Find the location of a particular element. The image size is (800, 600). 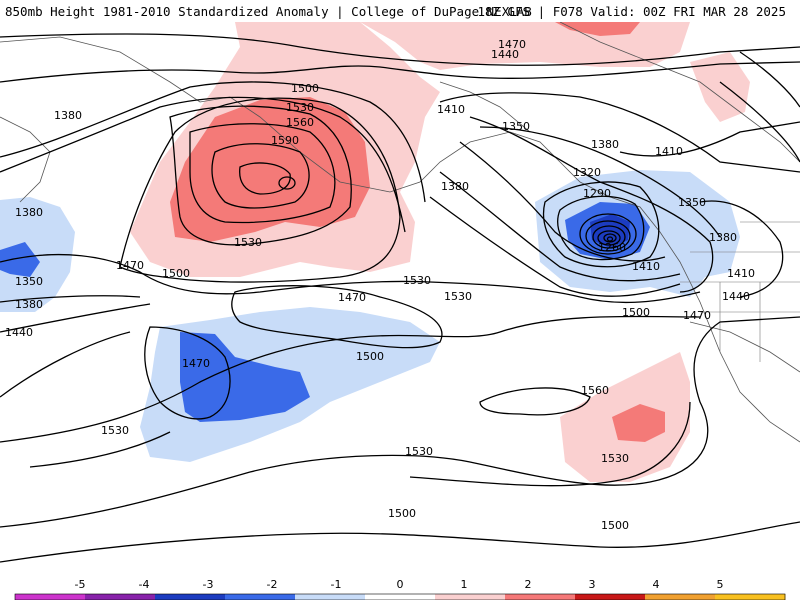

negative-anomaly-west is located at coordinates (37, 254).